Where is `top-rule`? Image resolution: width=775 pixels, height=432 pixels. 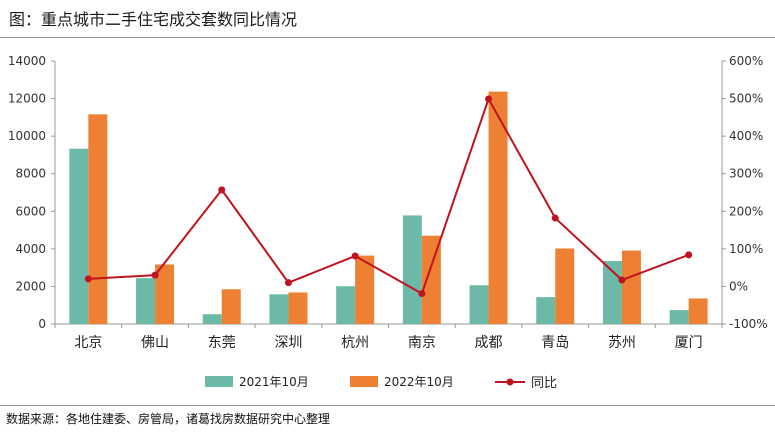
top-rule is located at coordinates (387, 37).